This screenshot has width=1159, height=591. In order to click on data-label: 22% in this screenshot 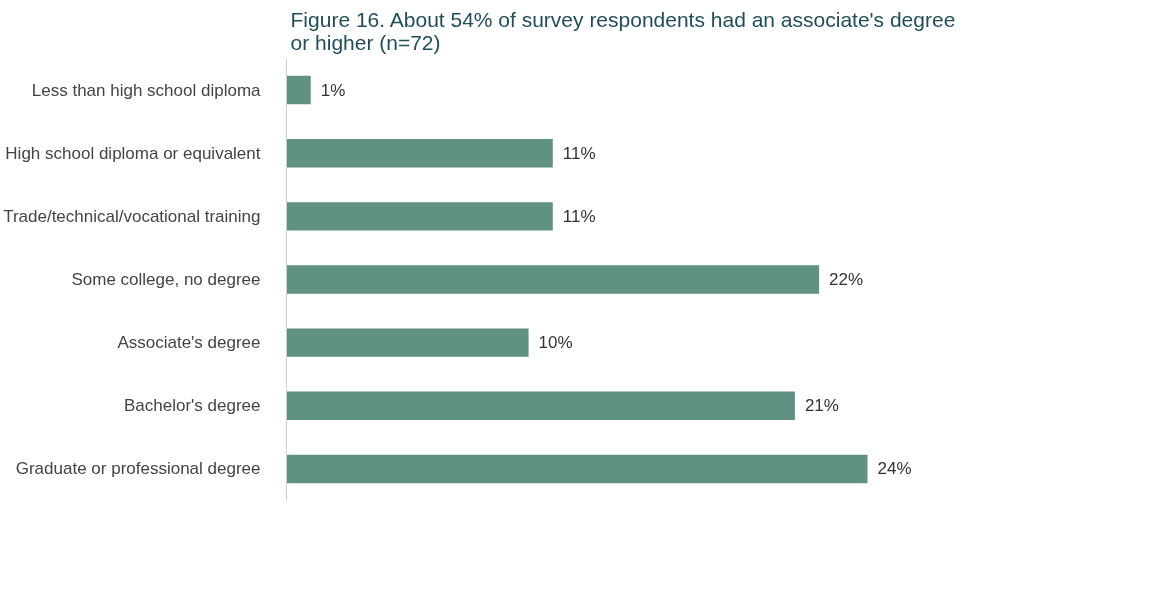, I will do `click(846, 279)`.